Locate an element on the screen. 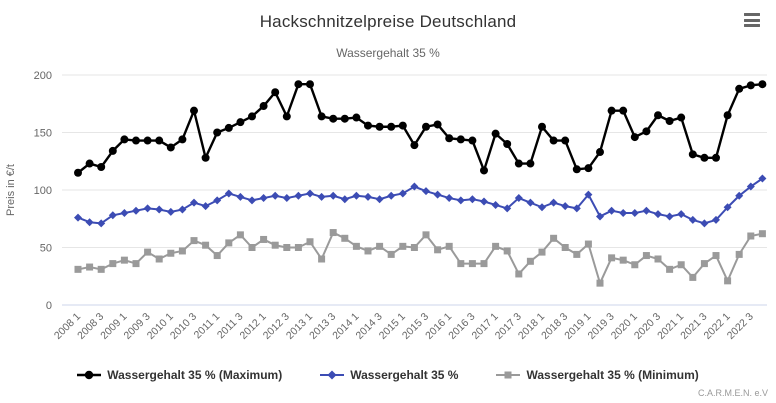  legend-item-maximum: Wassergehalt 35 % (Maximum) is located at coordinates (179, 375).